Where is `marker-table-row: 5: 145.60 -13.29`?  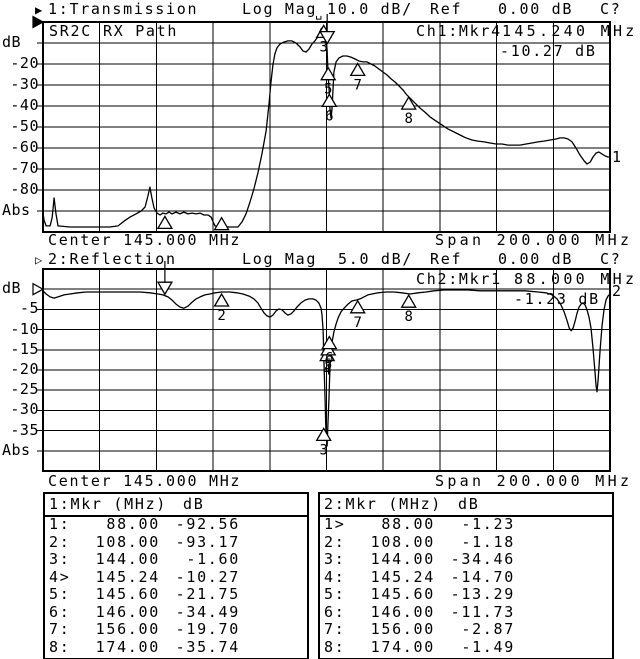
marker-table-row: 5: 145.60 -13.29 is located at coordinates (466, 594).